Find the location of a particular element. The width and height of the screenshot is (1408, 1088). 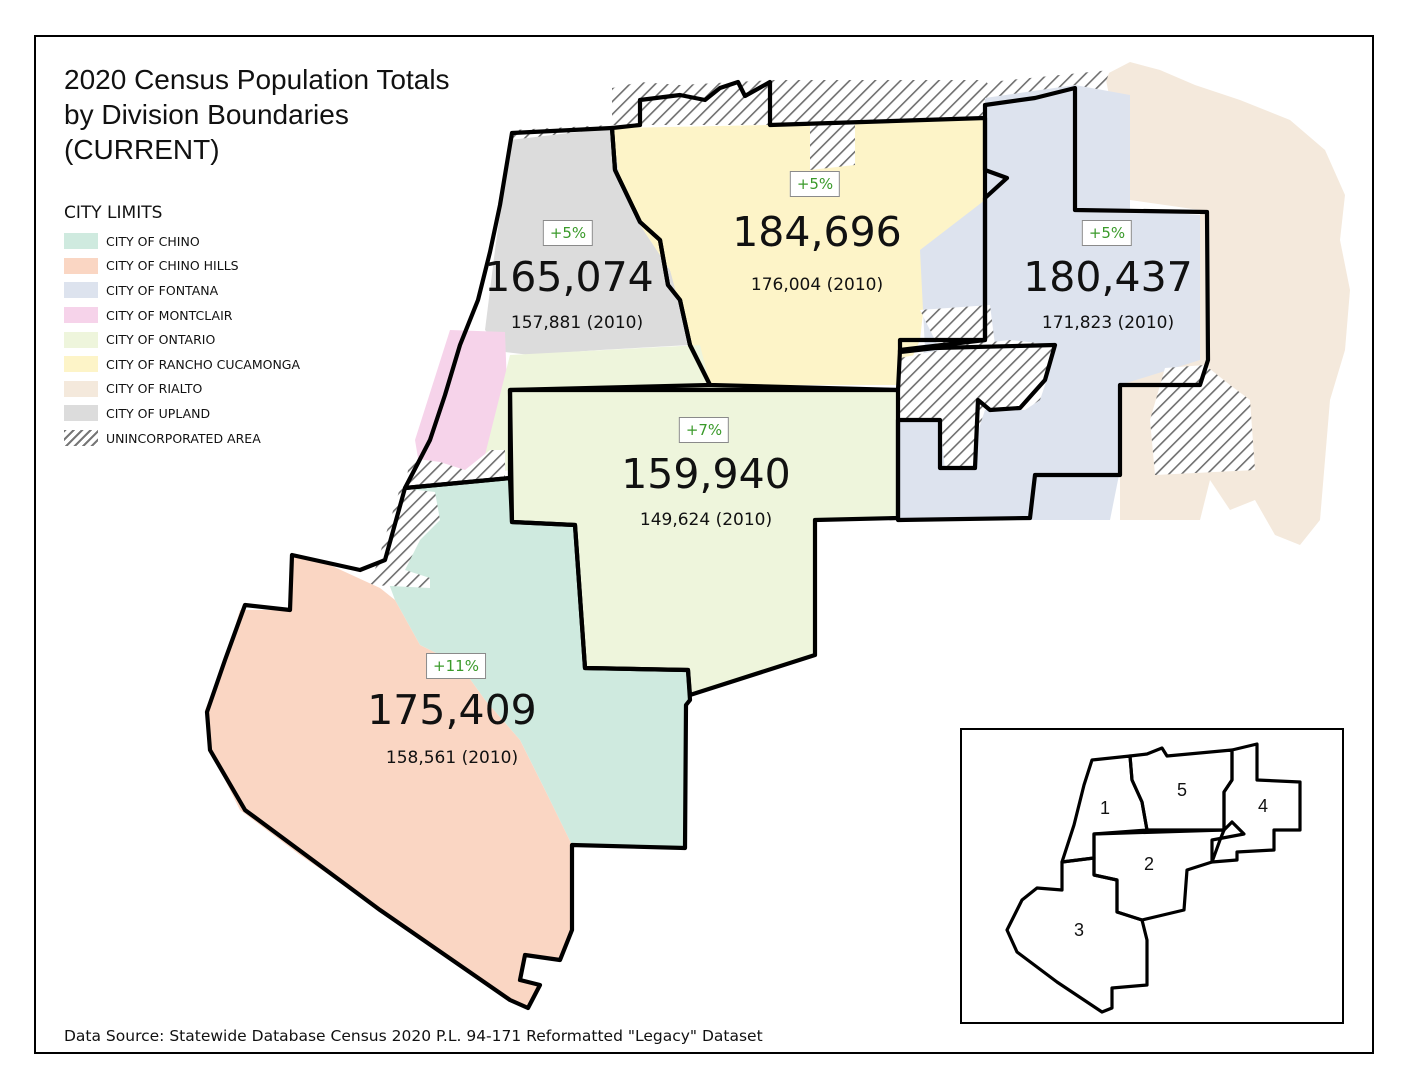

legend-label: CITY OF ONTARIO is located at coordinates (161, 340).